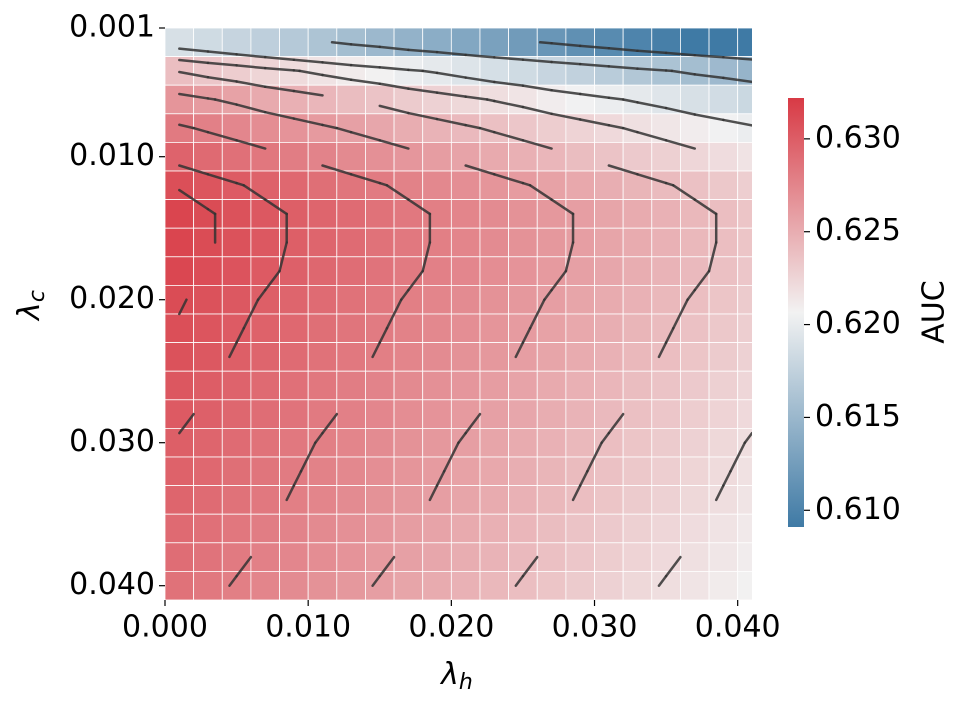  Describe the element at coordinates (858, 416) in the screenshot. I see `colorbar-tick-label: 0.615` at that location.